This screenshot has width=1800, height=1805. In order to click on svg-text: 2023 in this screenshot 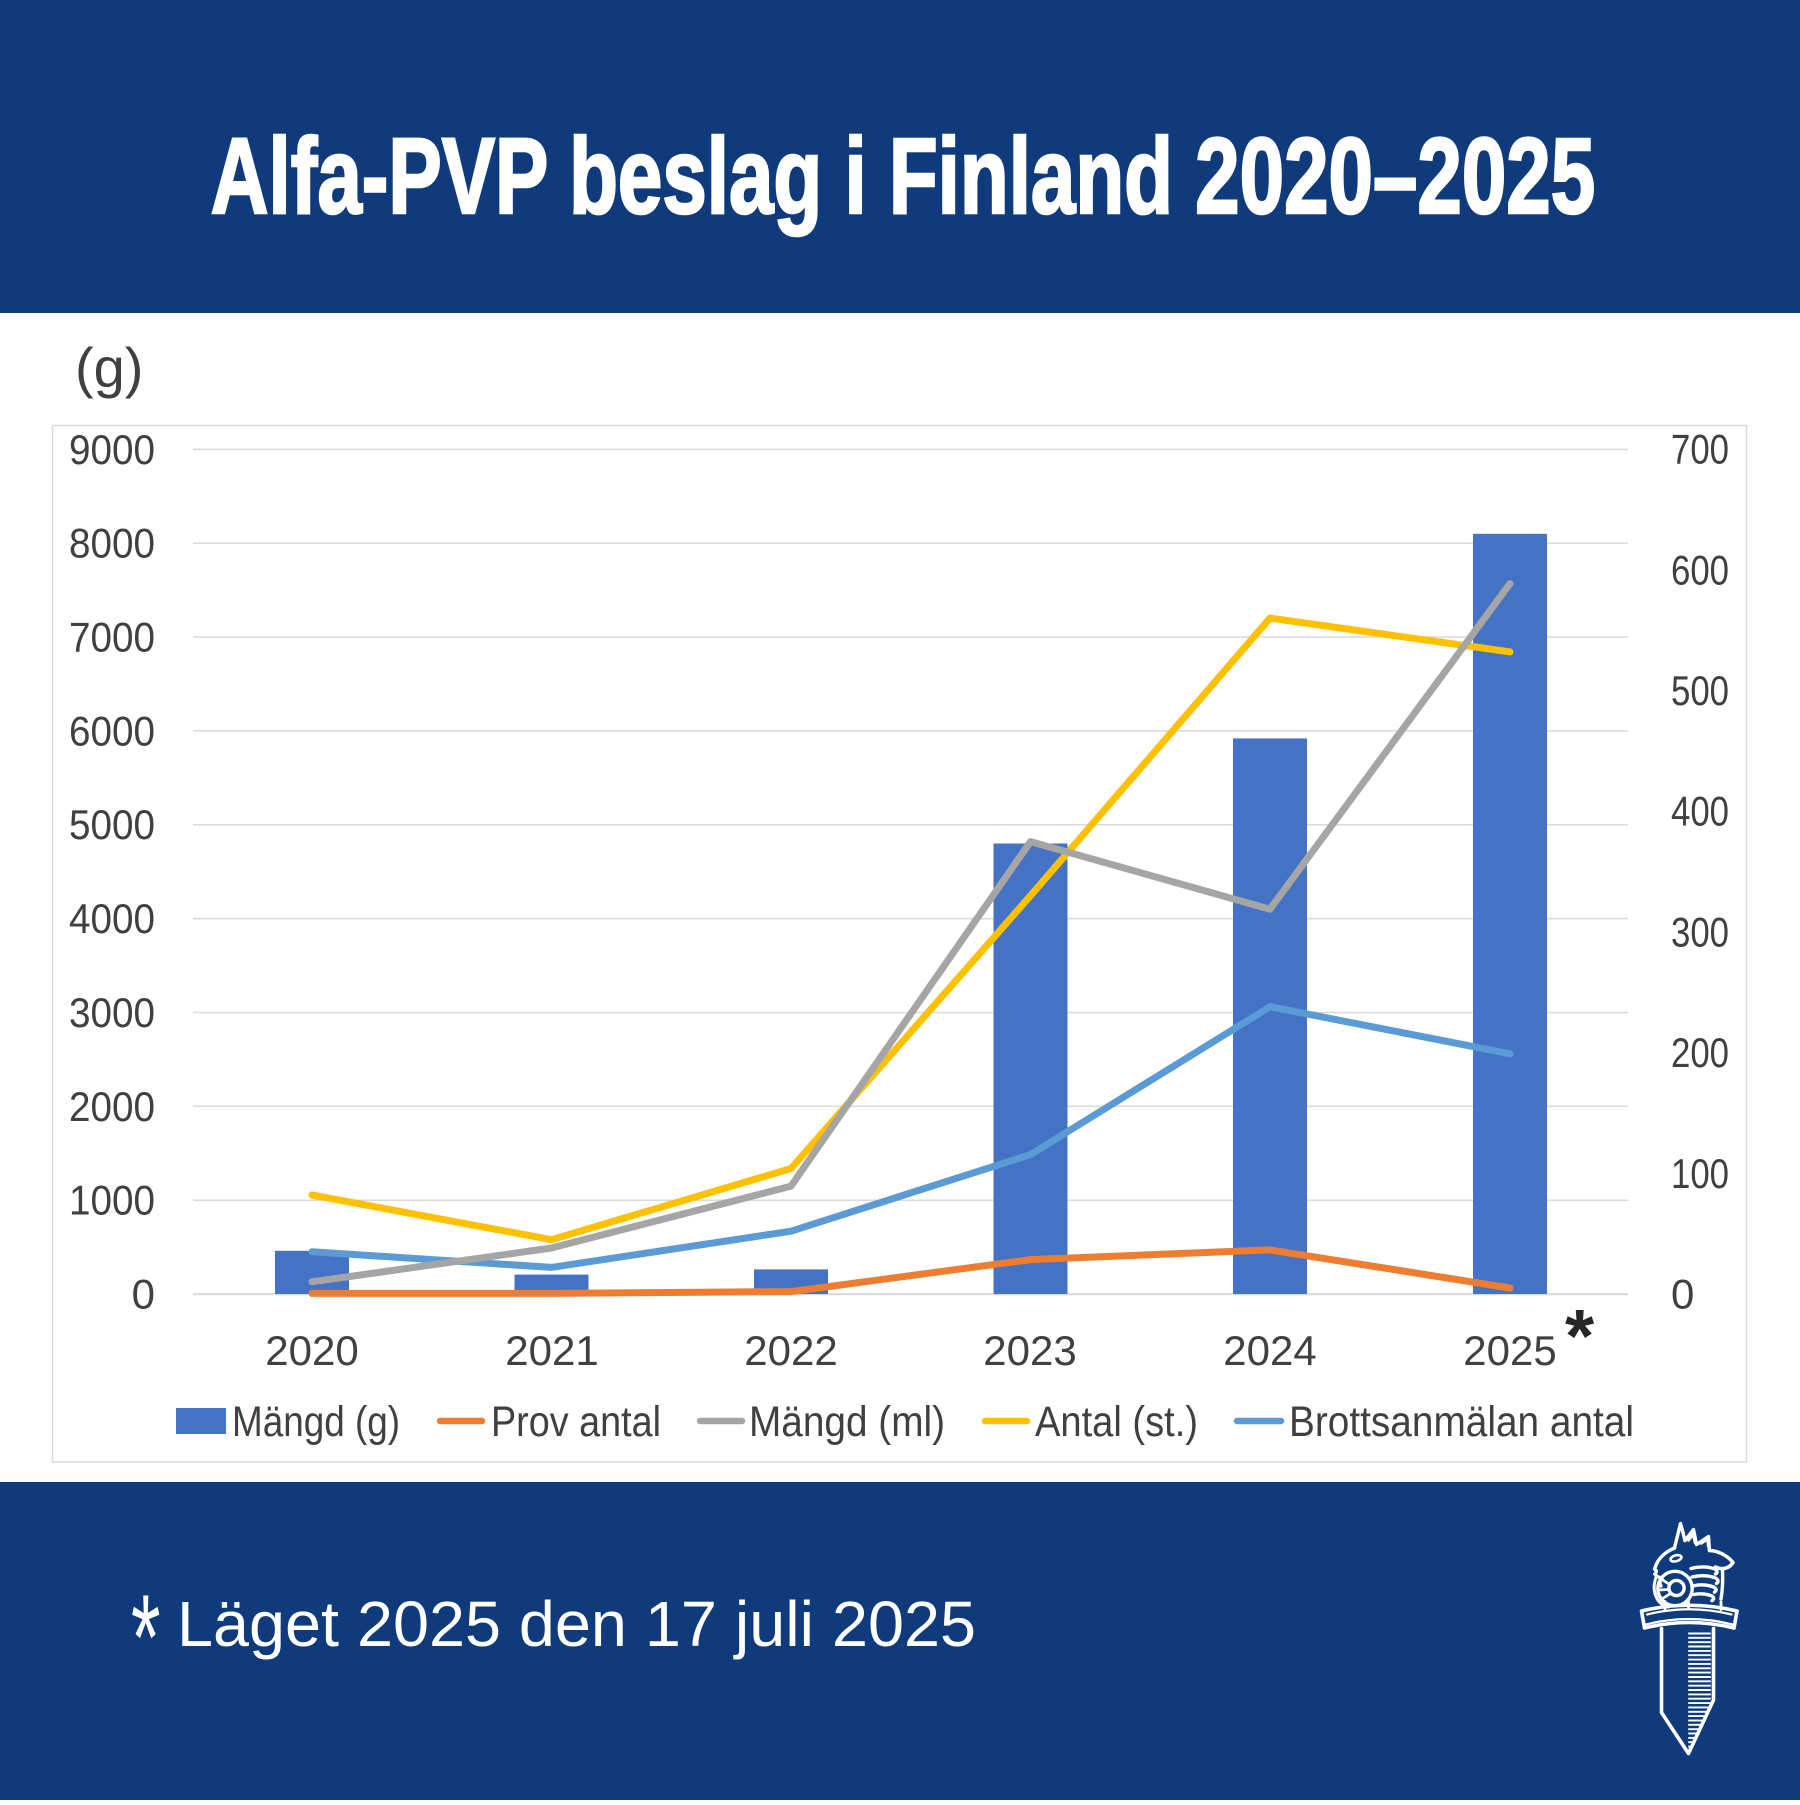, I will do `click(1029, 1350)`.